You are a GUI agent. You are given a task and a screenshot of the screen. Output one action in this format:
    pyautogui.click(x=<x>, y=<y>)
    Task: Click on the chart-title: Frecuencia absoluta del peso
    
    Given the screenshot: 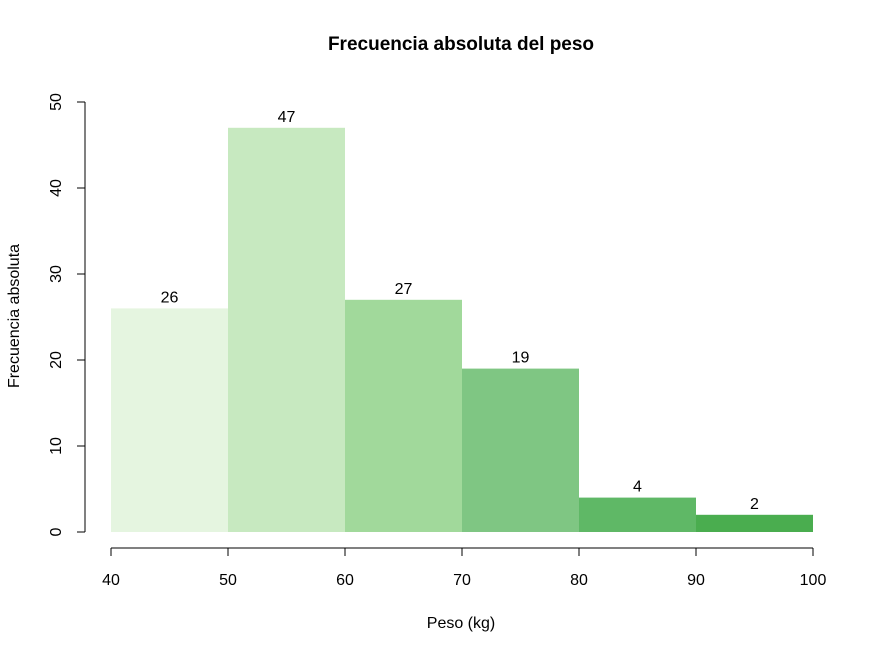 What is the action you would take?
    pyautogui.click(x=461, y=44)
    